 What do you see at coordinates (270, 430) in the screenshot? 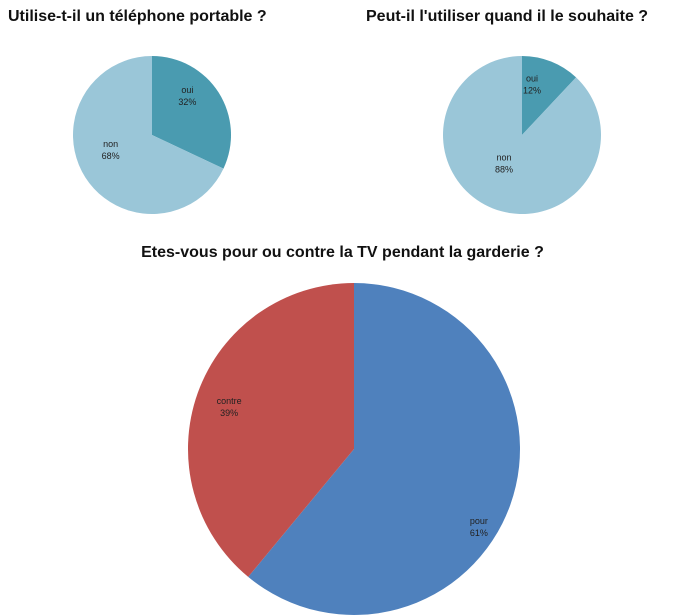
I see `slice-contre-tv` at bounding box center [270, 430].